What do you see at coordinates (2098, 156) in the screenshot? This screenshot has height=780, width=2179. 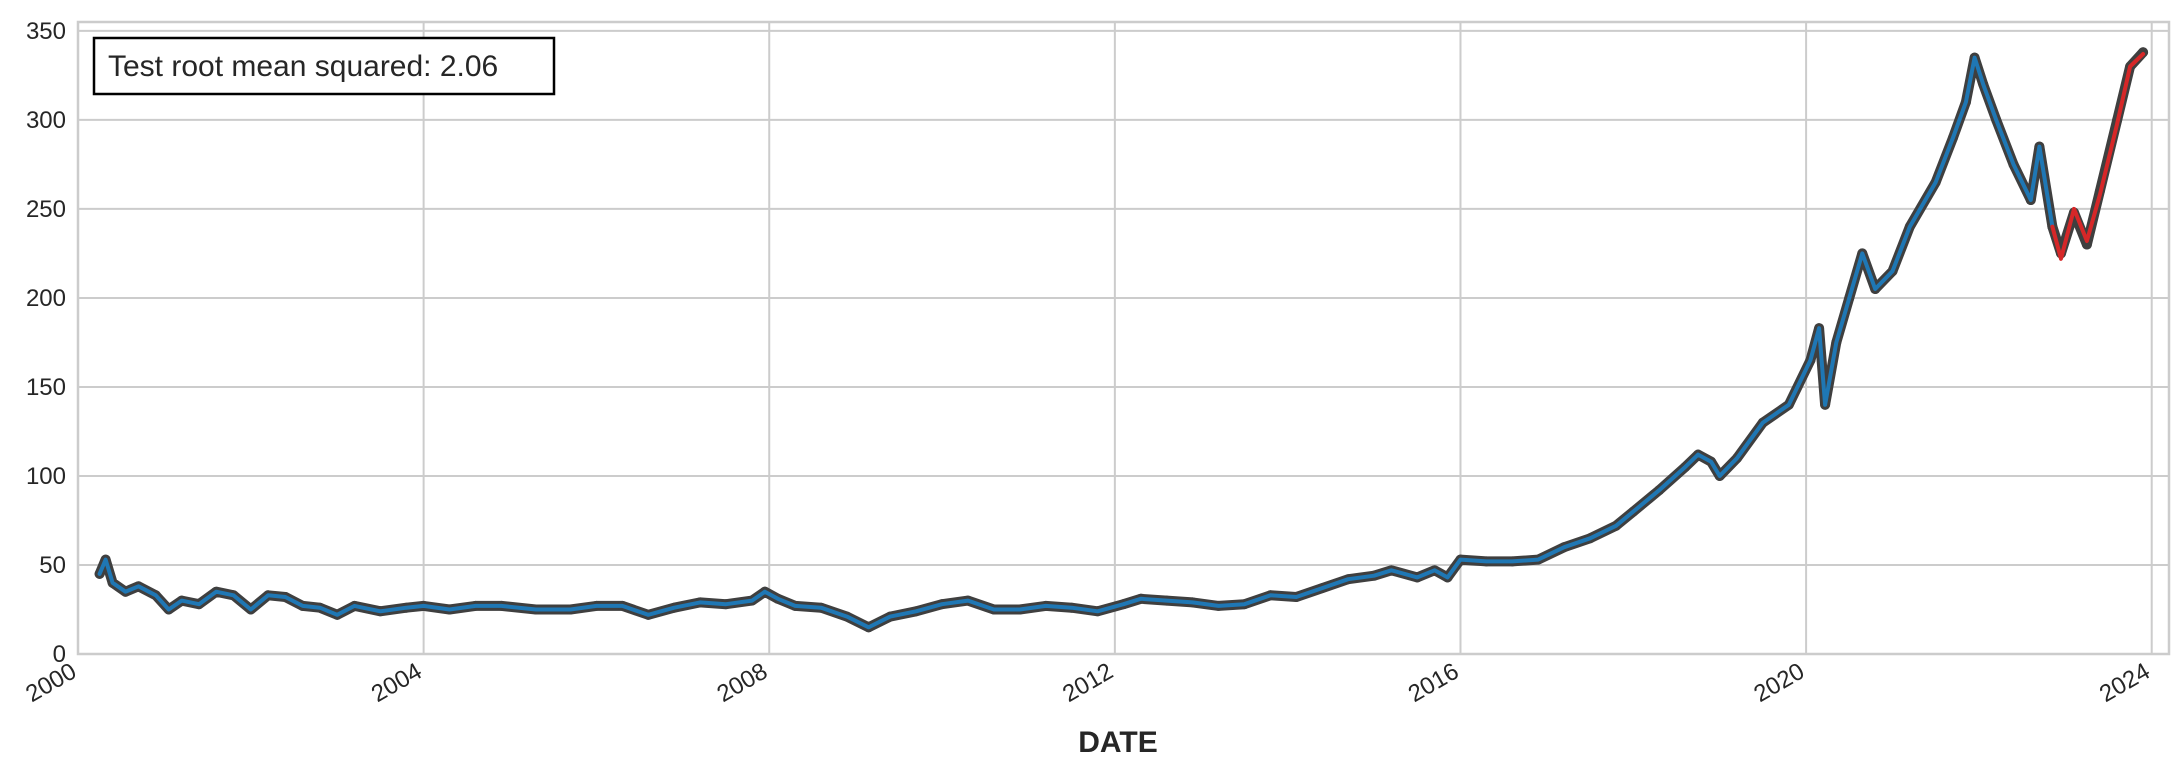 I see `test-series-line` at bounding box center [2098, 156].